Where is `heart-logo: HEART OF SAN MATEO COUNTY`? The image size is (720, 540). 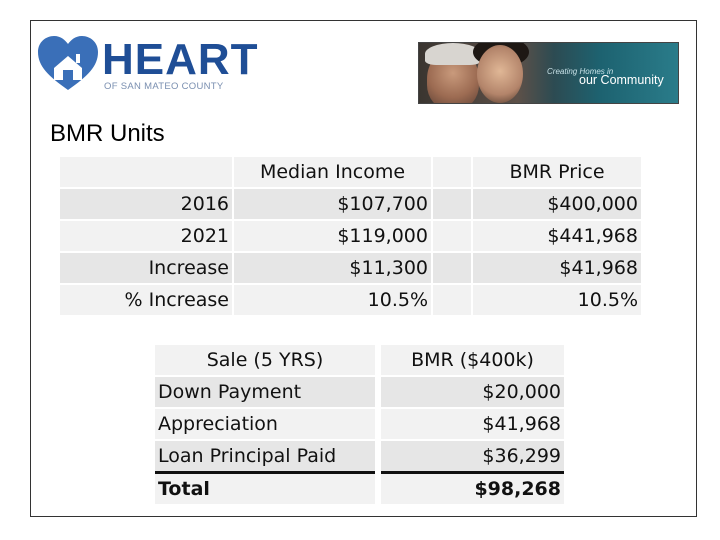 heart-logo: HEART OF SAN MATEO COUNTY is located at coordinates (147, 64).